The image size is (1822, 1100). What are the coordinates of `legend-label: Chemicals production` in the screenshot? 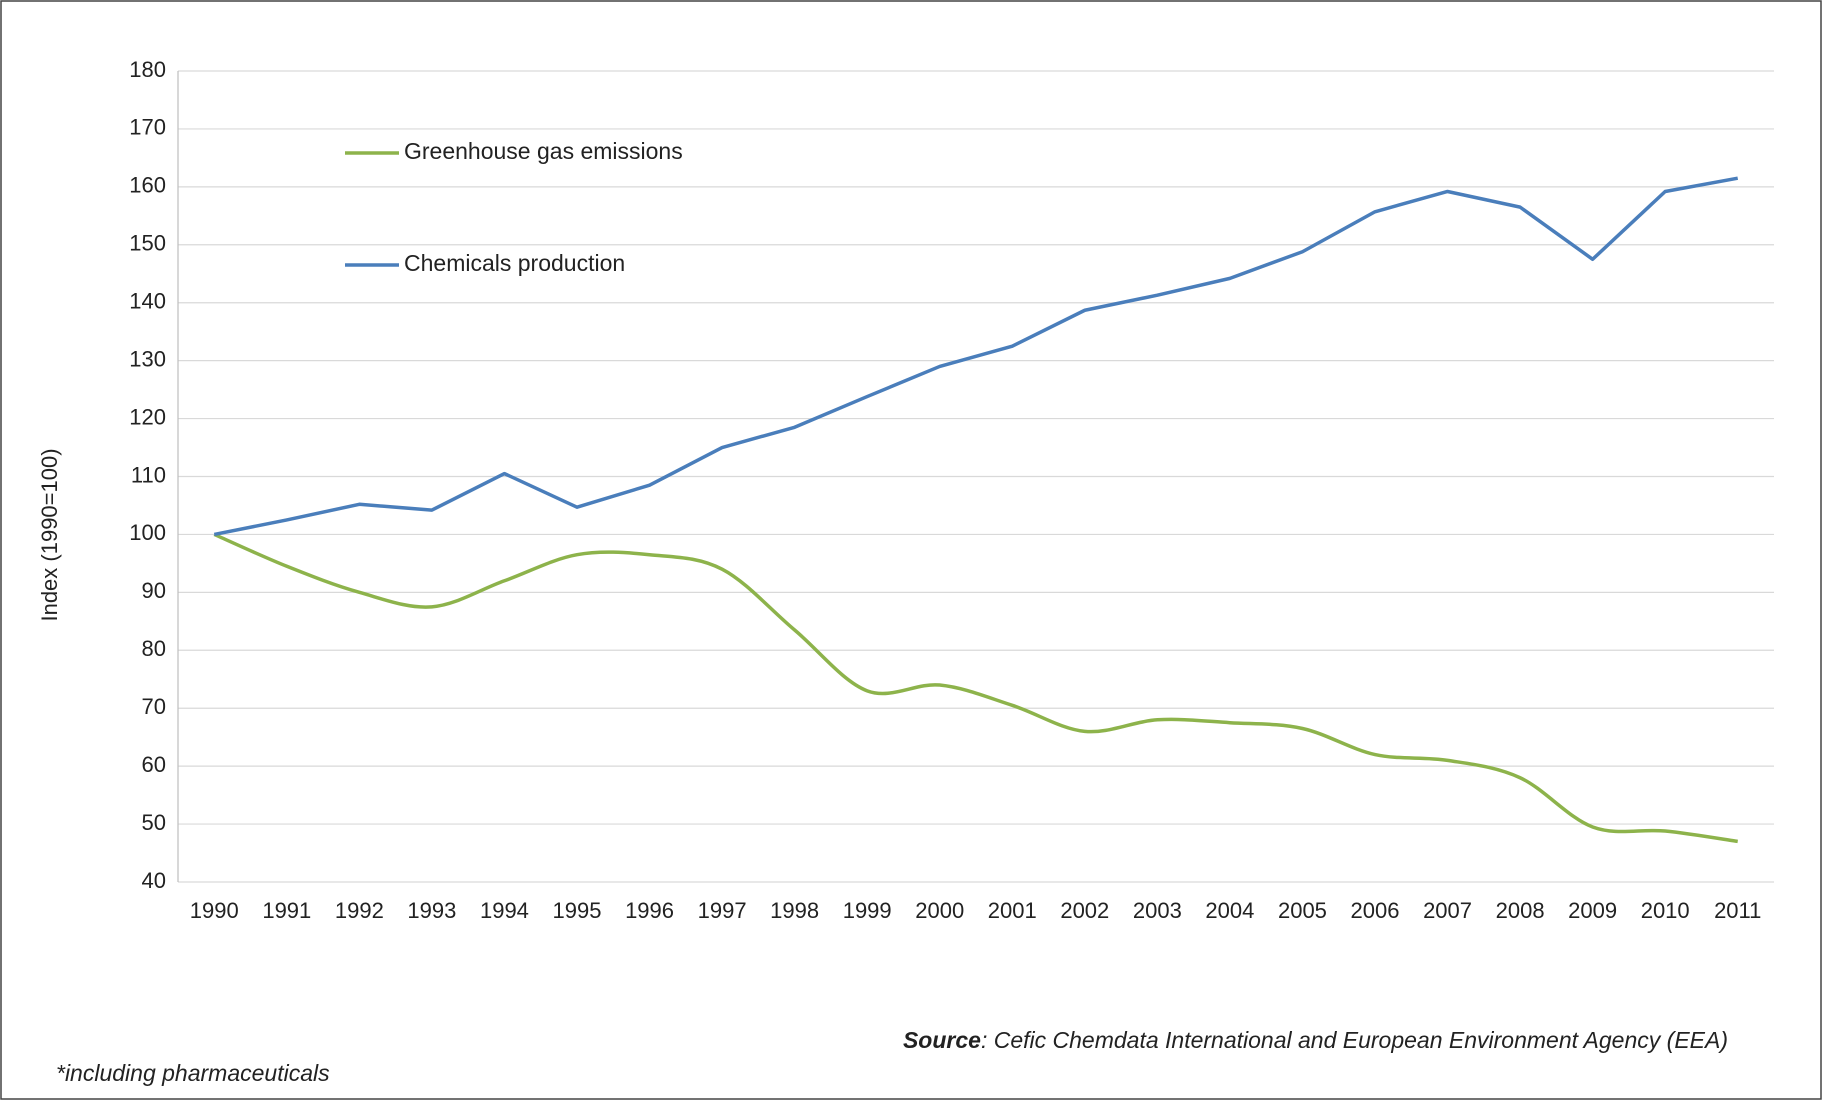 It's located at (514, 263).